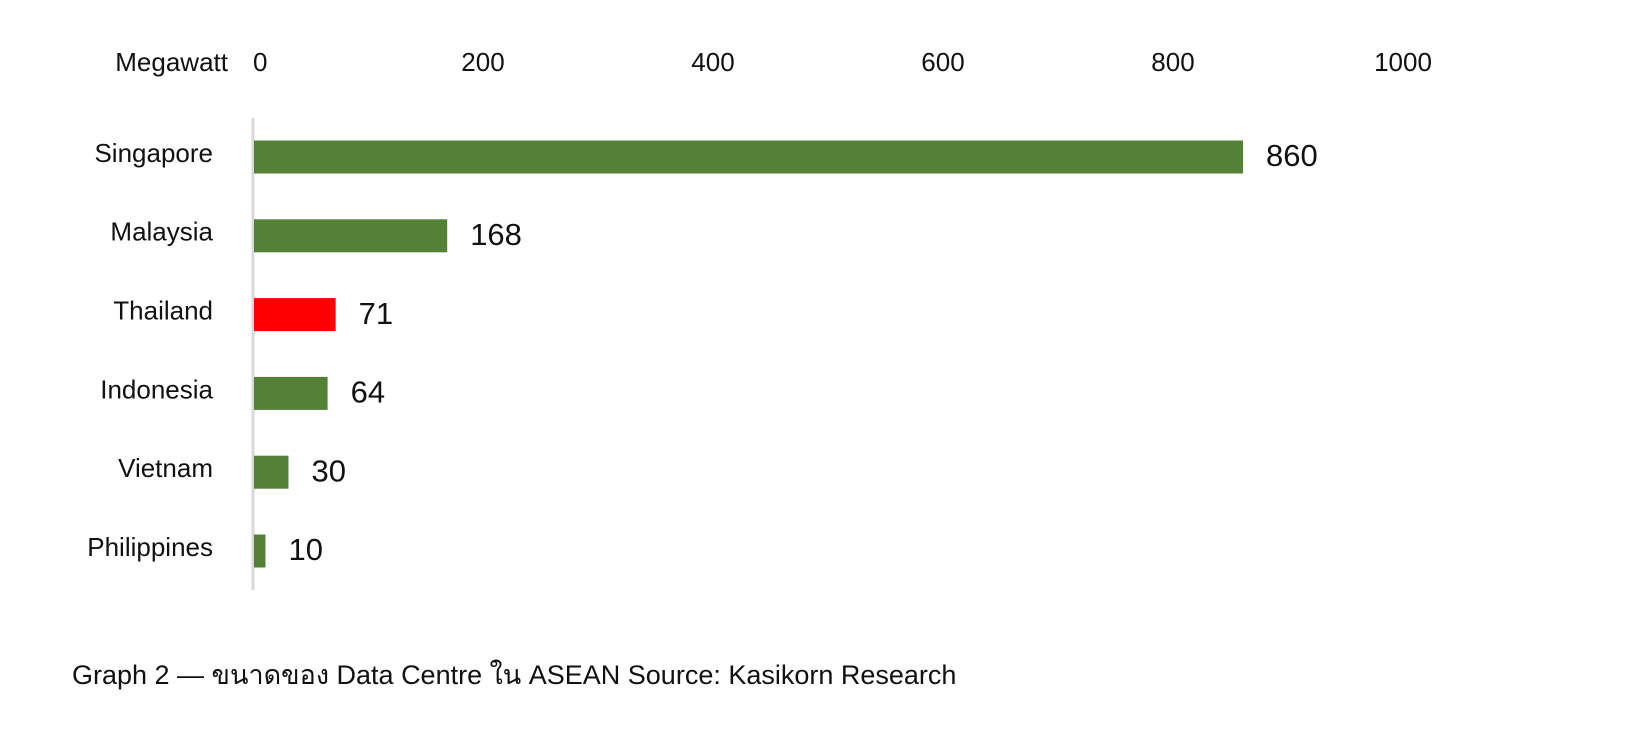 The width and height of the screenshot is (1644, 754). What do you see at coordinates (376, 313) in the screenshot?
I see `value-label: 71` at bounding box center [376, 313].